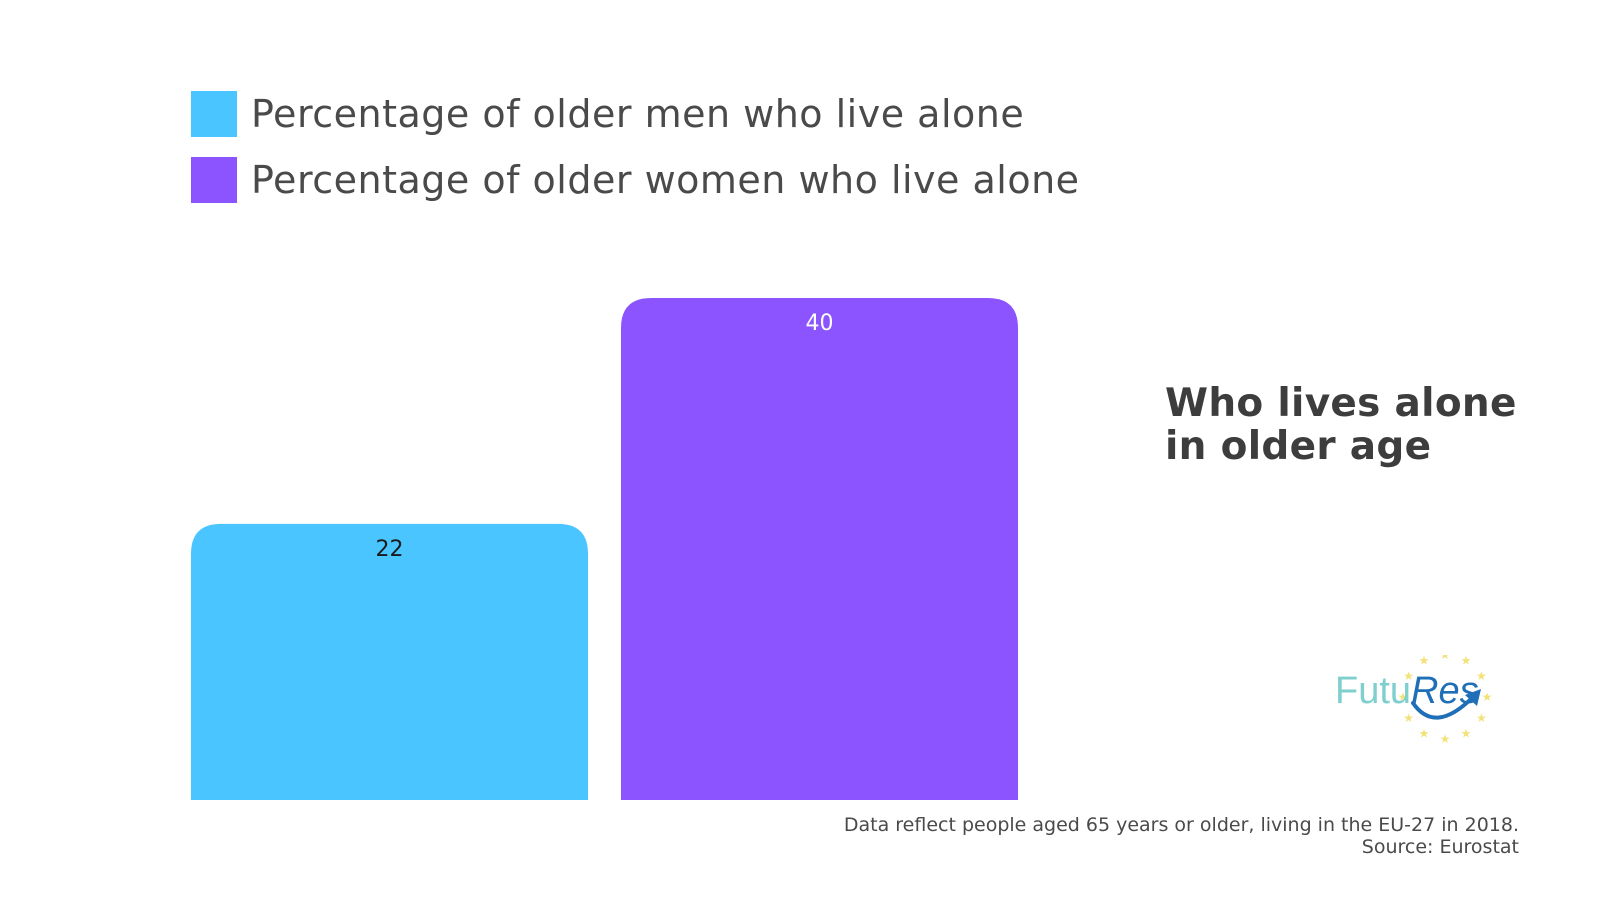 Image resolution: width=1600 pixels, height=900 pixels. Describe the element at coordinates (1373, 691) in the screenshot. I see `logo-text-futu: Futu` at that location.